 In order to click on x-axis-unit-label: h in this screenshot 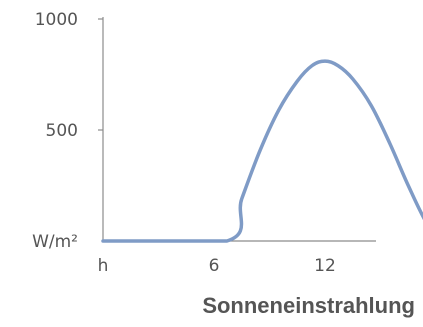, I will do `click(103, 266)`.